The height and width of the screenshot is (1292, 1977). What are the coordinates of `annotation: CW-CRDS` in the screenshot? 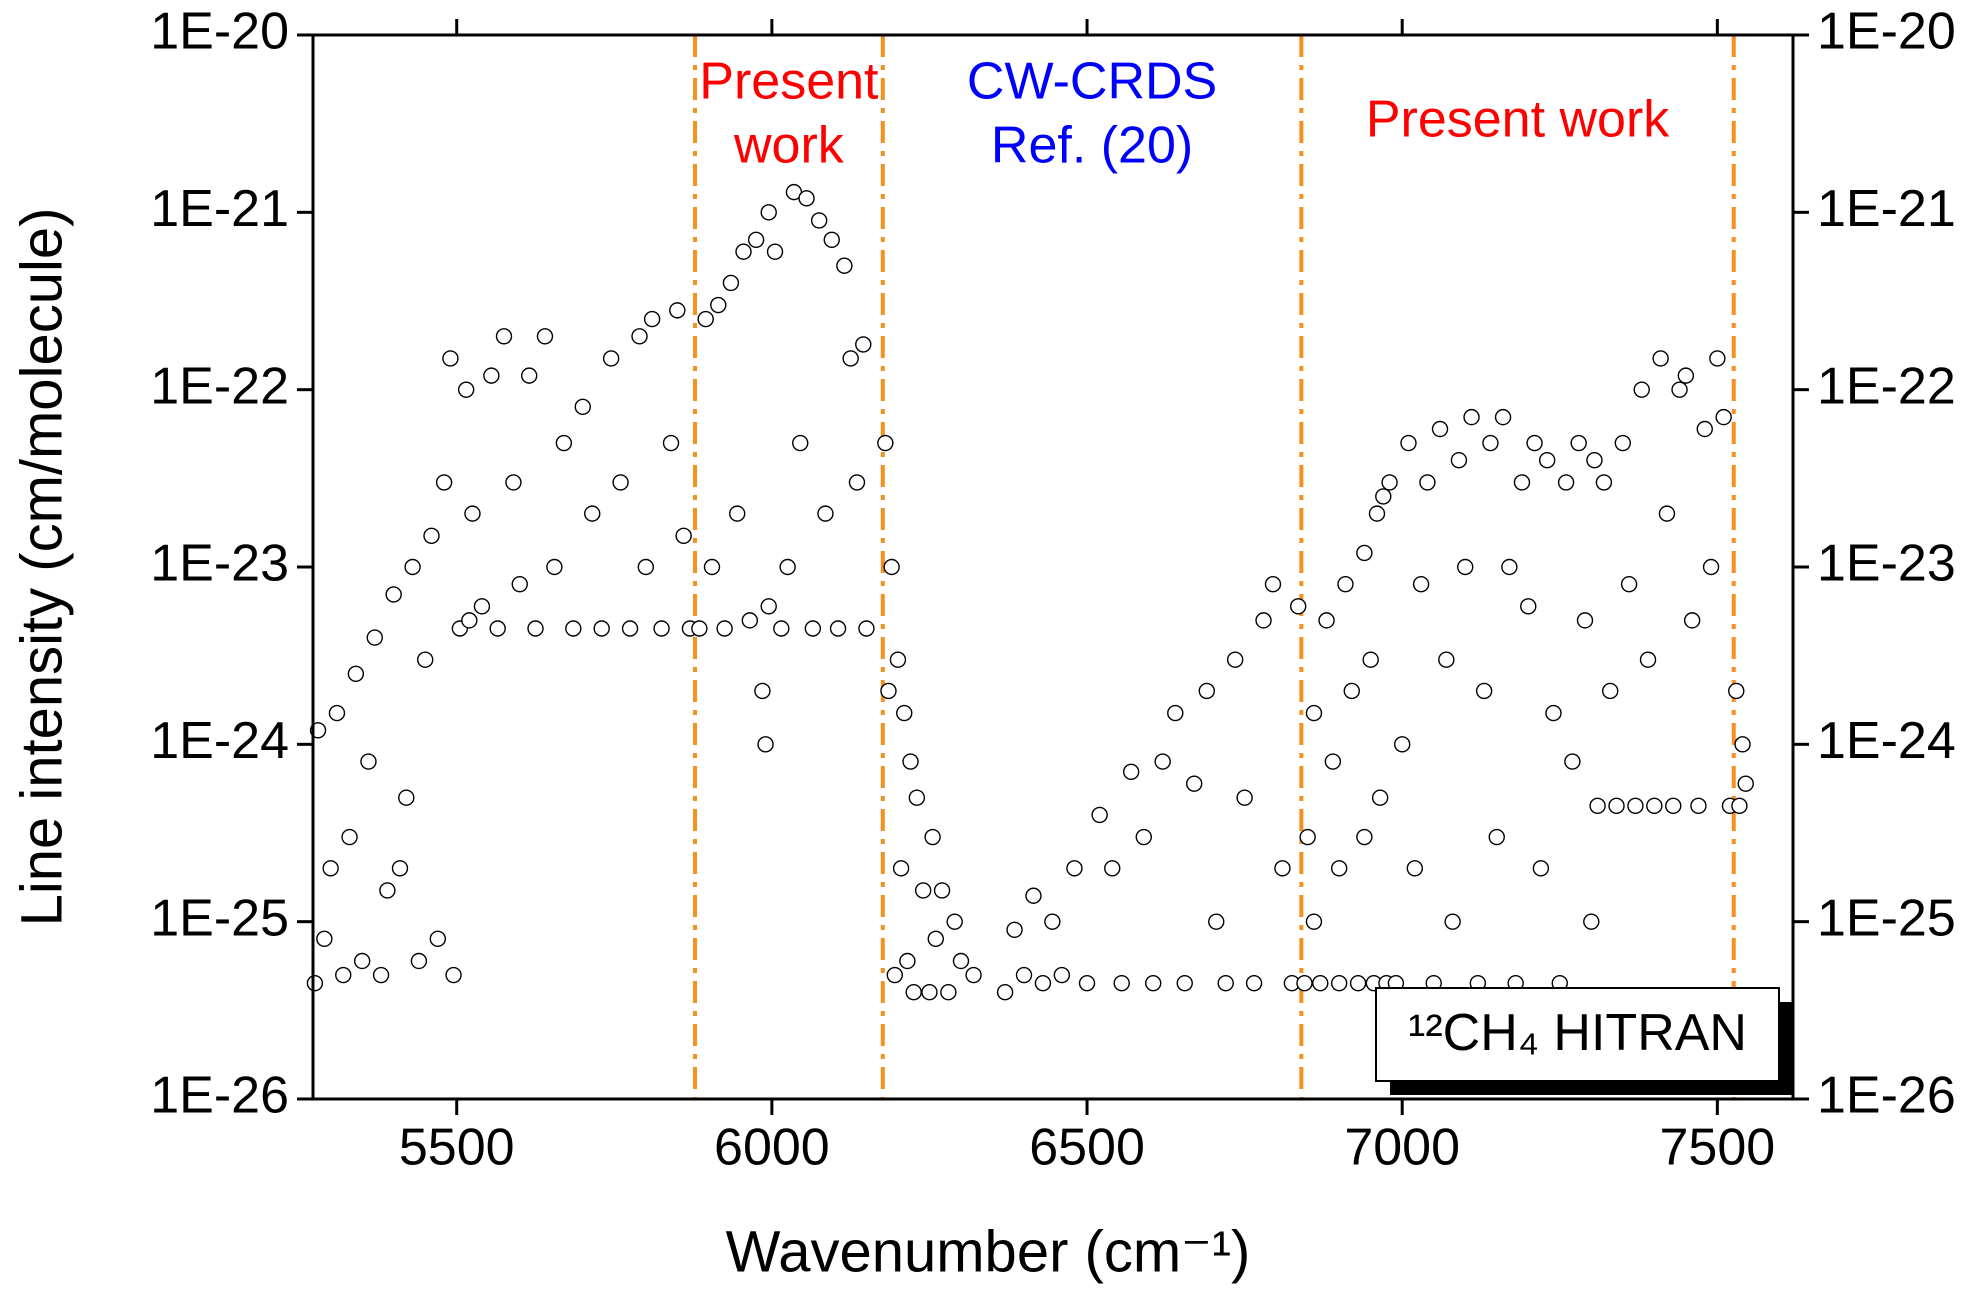 It's located at (1092, 82).